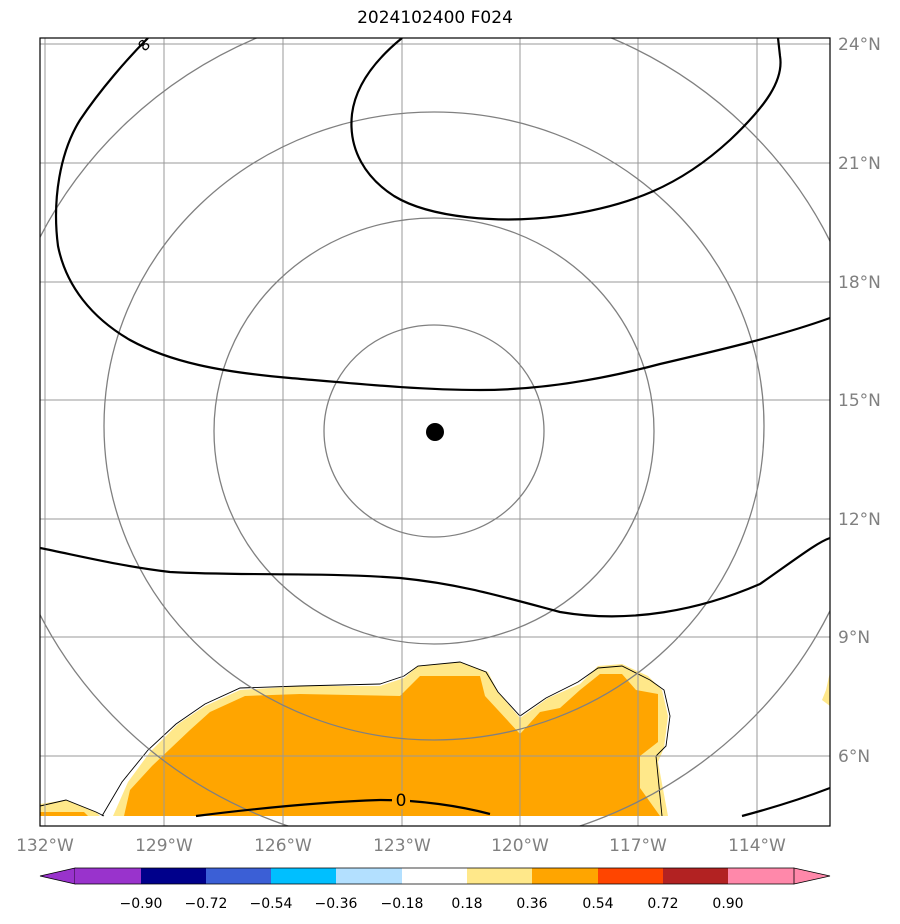 The height and width of the screenshot is (924, 900). I want to click on lat-label: 15°N, so click(859, 401).